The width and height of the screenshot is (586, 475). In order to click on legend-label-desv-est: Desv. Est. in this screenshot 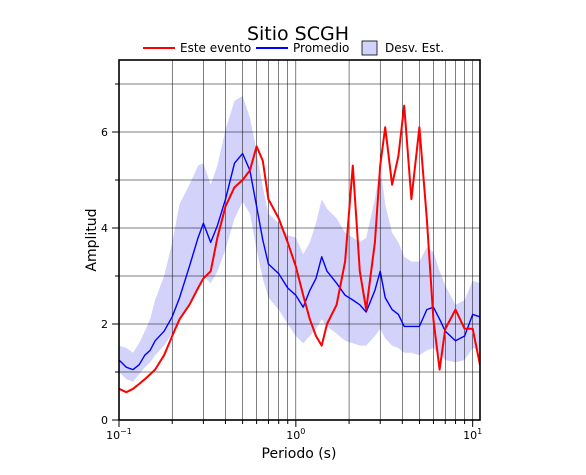, I will do `click(414, 48)`.